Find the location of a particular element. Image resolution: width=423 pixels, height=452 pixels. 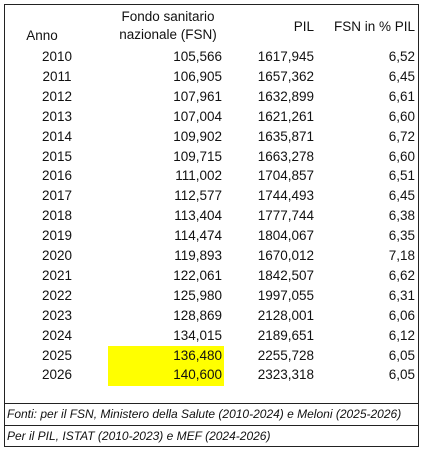

pil-cell: 1635,871 is located at coordinates (285, 136).